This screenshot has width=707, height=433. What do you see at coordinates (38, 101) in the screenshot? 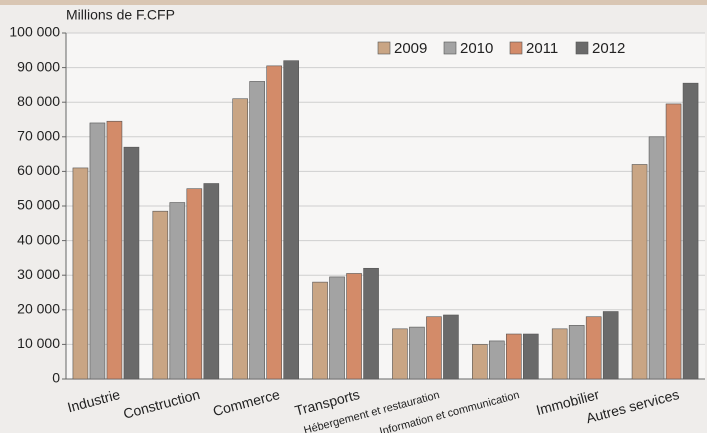
I see `y-tick-label: 80 000` at bounding box center [38, 101].